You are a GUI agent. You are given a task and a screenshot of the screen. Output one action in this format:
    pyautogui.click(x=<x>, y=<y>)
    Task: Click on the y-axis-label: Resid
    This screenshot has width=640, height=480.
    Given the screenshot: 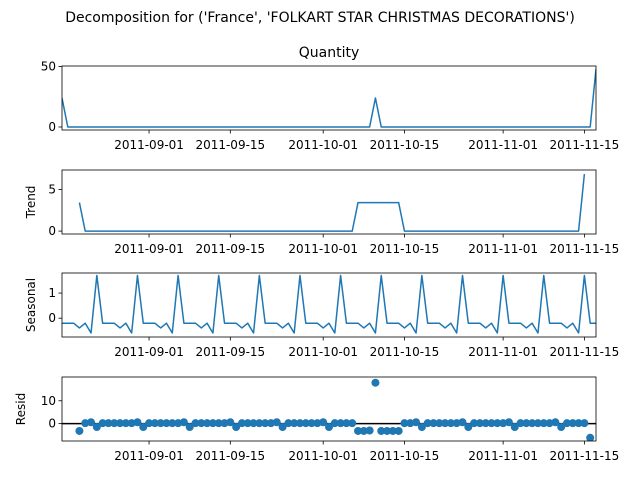 What is the action you would take?
    pyautogui.click(x=21, y=409)
    